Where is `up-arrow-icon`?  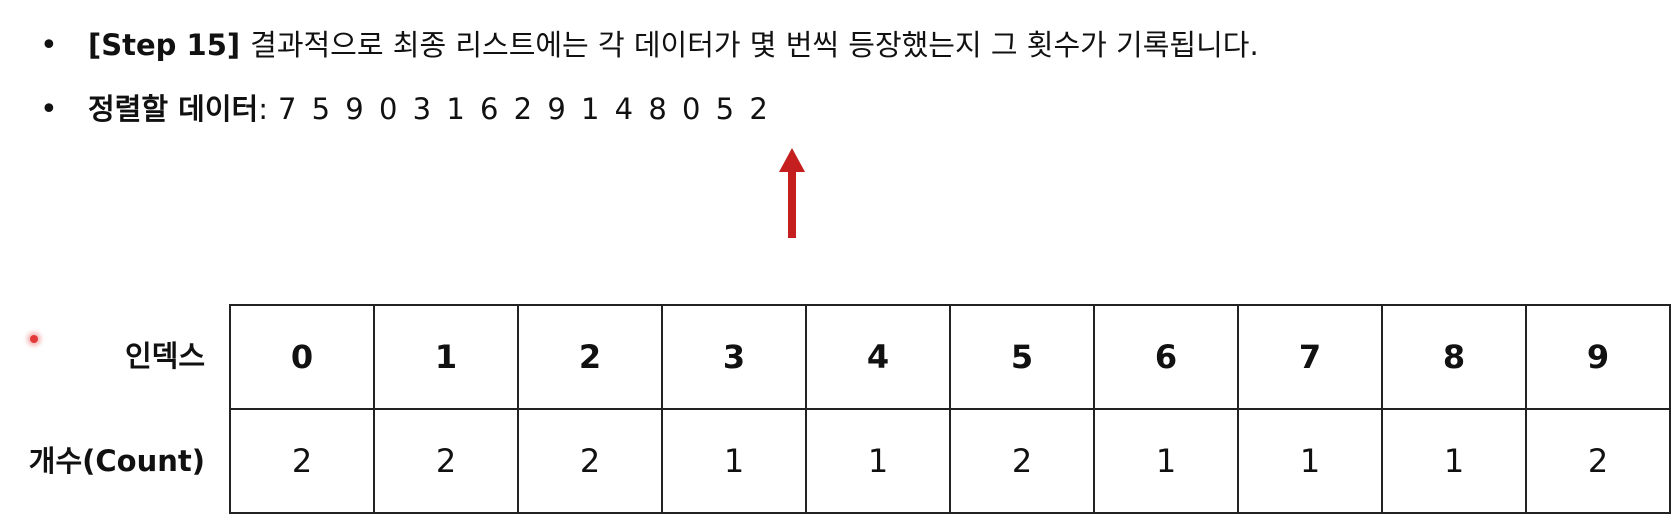 up-arrow-icon is located at coordinates (792, 193).